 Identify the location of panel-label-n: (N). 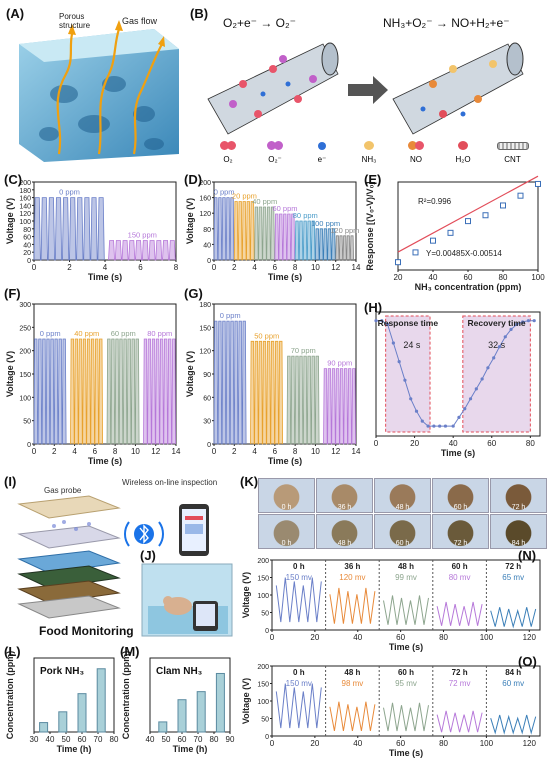
(527, 555).